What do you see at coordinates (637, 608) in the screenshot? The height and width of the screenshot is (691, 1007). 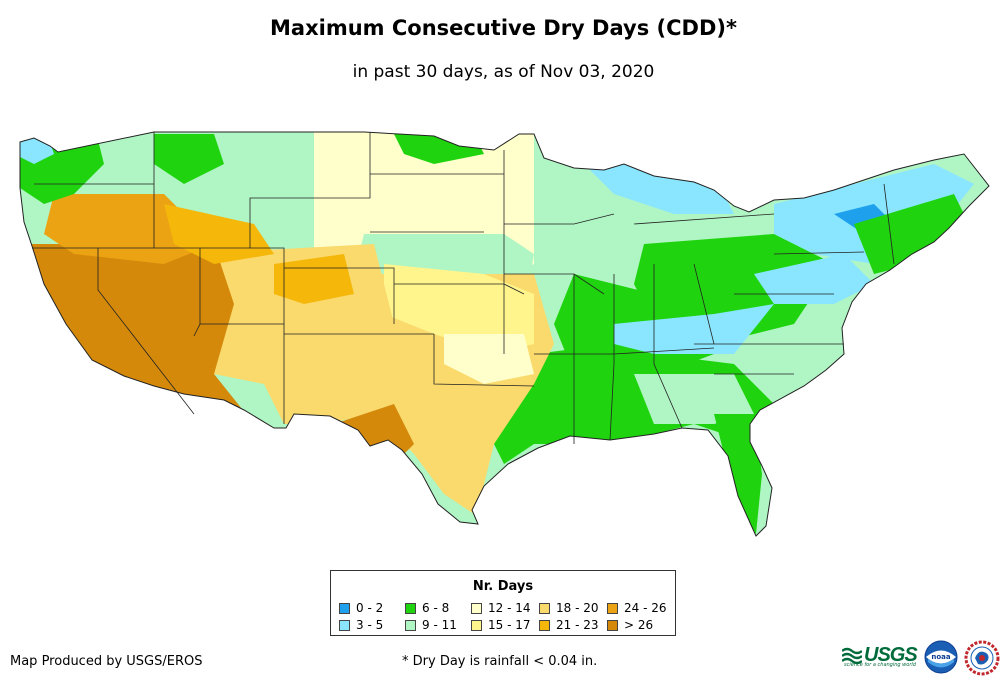 I see `legend-item: 24 - 26` at bounding box center [637, 608].